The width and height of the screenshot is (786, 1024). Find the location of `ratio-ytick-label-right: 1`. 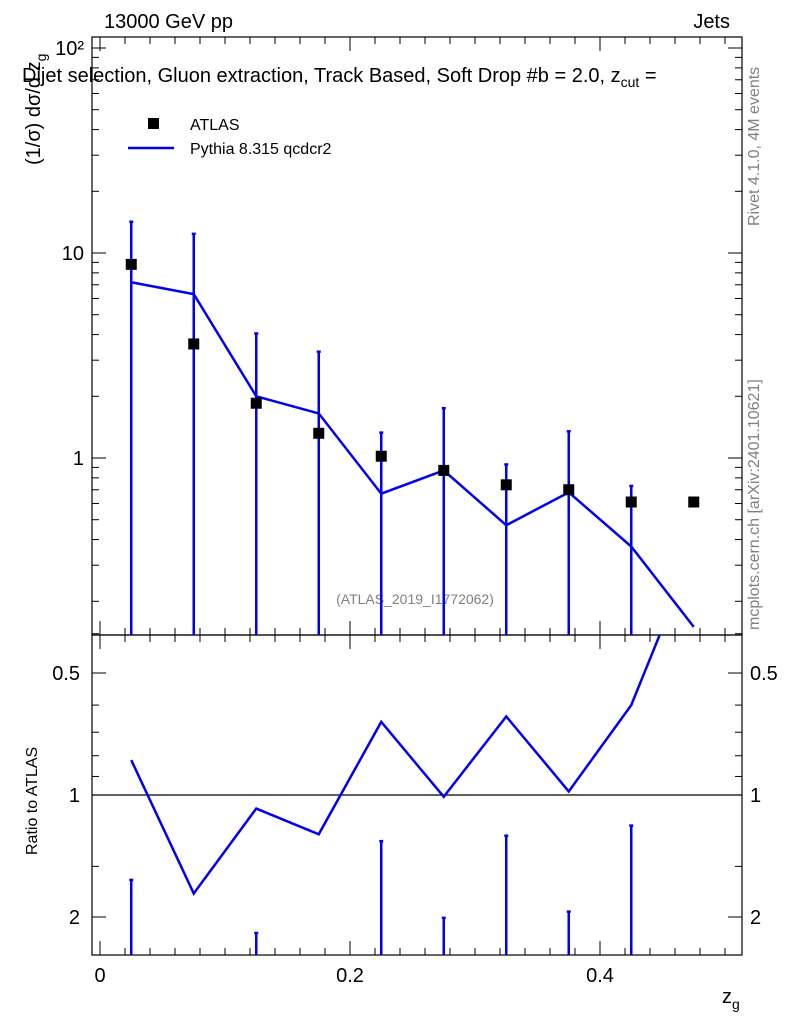

ratio-ytick-label-right: 1 is located at coordinates (755, 796).